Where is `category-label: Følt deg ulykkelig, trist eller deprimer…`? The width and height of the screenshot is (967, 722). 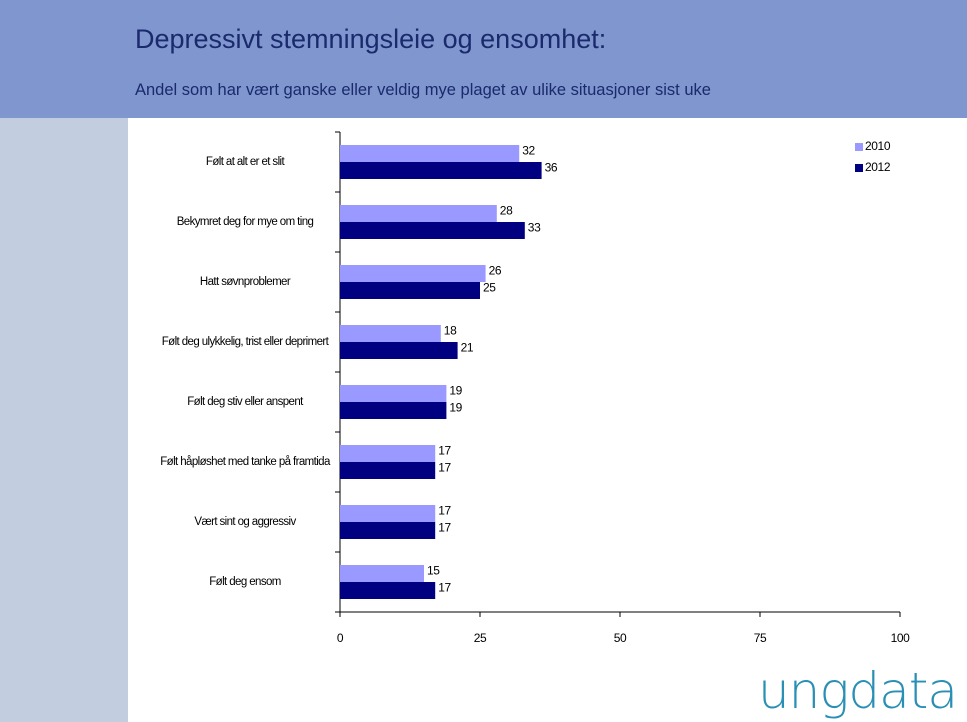
category-label: Følt deg ulykkelig, trist eller deprimer… is located at coordinates (245, 342).